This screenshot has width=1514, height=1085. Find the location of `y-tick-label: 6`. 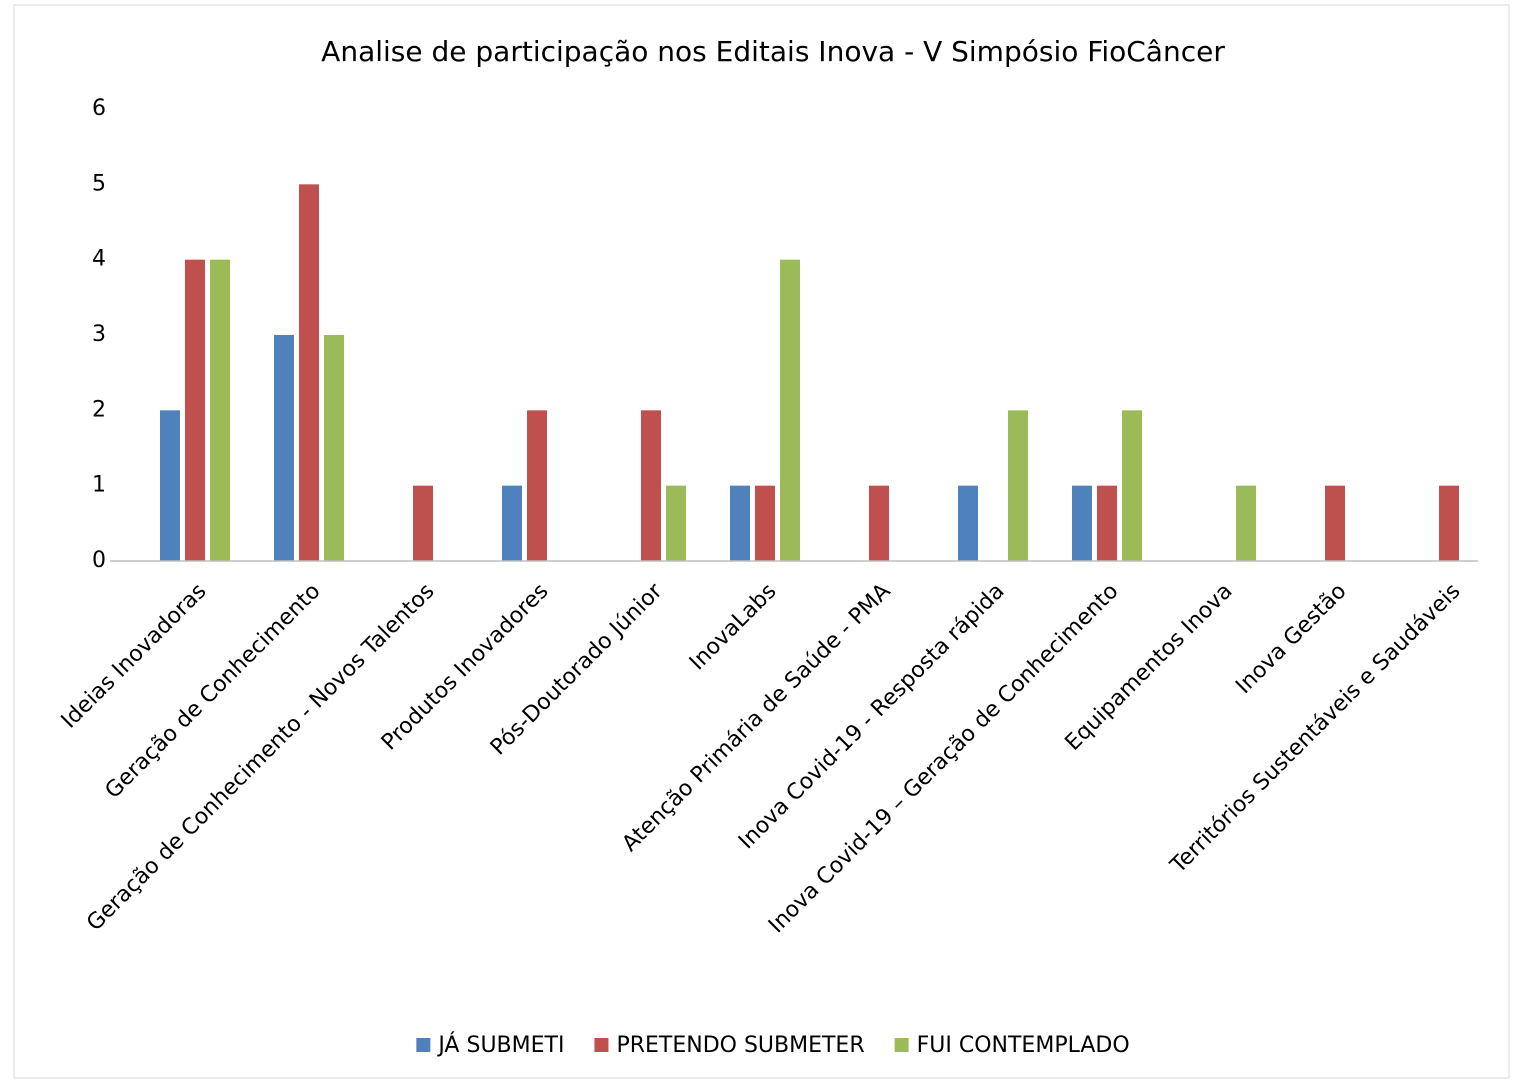

y-tick-label: 6 is located at coordinates (99, 108).